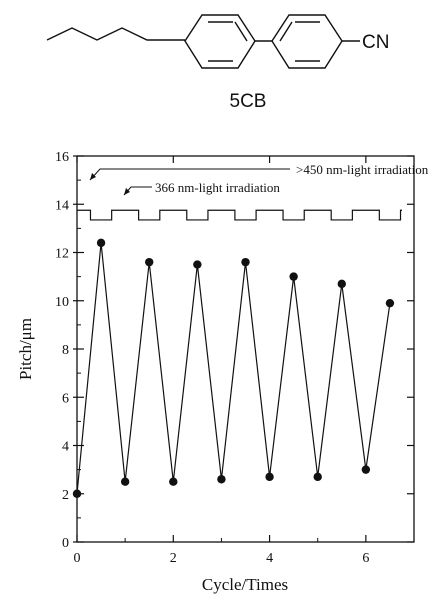 This screenshot has width=442, height=598. What do you see at coordinates (248, 101) in the screenshot?
I see `molecule-name: 5CB` at bounding box center [248, 101].